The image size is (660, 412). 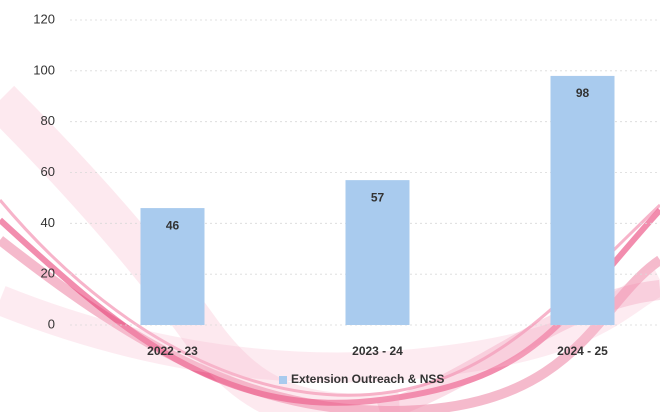 What do you see at coordinates (377, 351) in the screenshot?
I see `x-tick-label: 2023 - 24` at bounding box center [377, 351].